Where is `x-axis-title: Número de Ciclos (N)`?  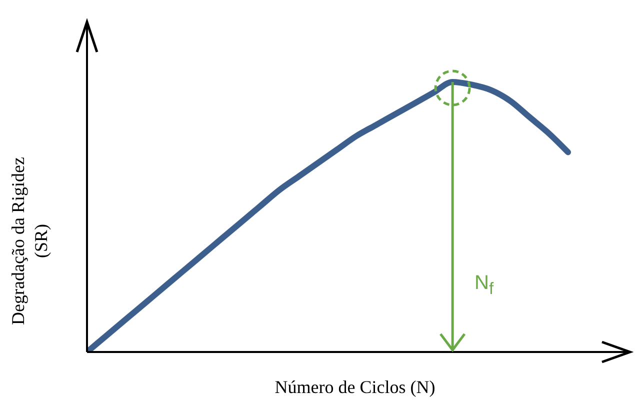 x-axis-title: Número de Ciclos (N) is located at coordinates (355, 387).